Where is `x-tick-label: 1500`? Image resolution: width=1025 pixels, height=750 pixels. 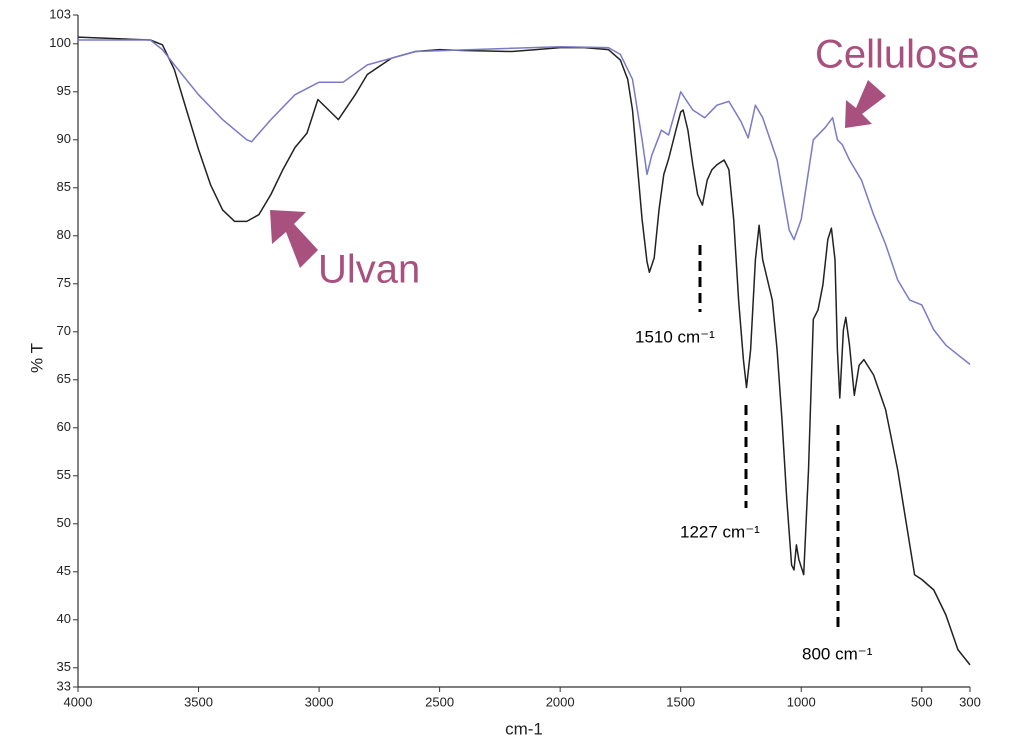 x-tick-label: 1500 is located at coordinates (680, 701).